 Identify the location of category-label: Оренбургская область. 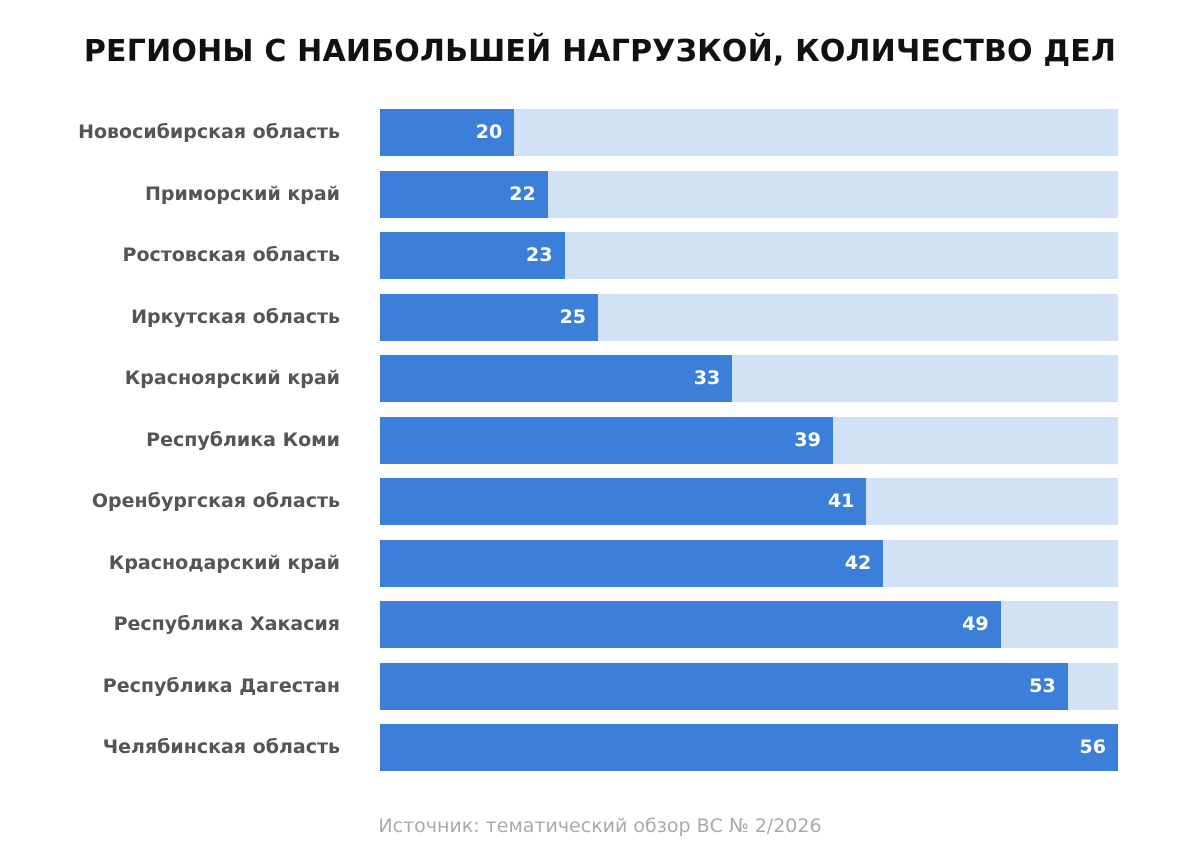
(215, 501).